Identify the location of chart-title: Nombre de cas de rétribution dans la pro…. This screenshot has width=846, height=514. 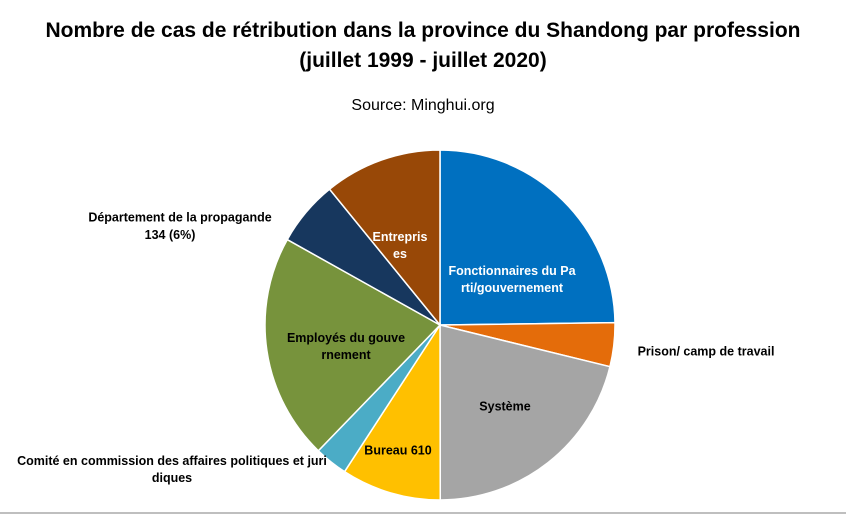
(423, 45).